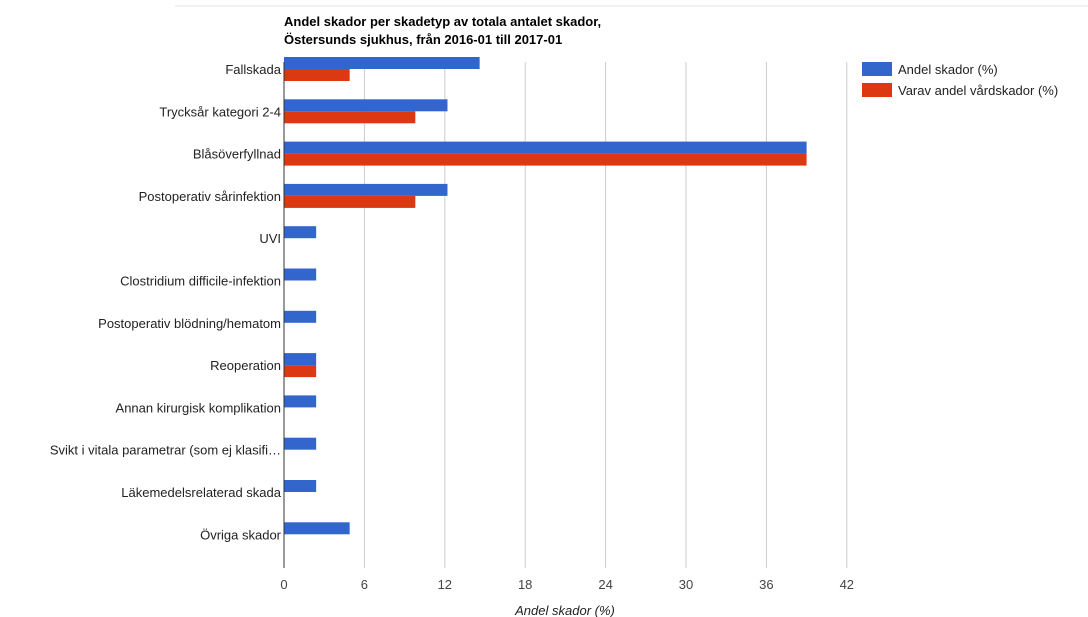 This screenshot has height=617, width=1088. I want to click on category-label-1: Trycksår kategori 2-4, so click(220, 111).